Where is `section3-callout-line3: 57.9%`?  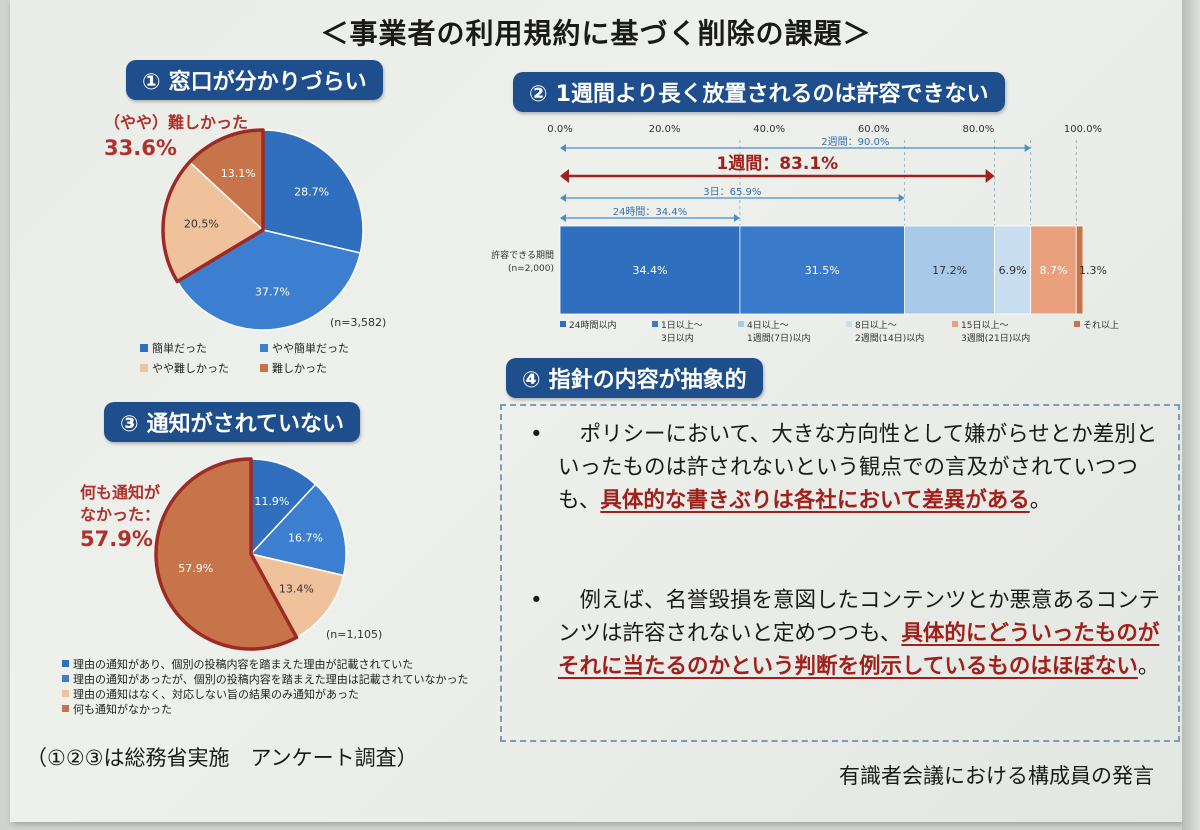 section3-callout-line3: 57.9% is located at coordinates (116, 539).